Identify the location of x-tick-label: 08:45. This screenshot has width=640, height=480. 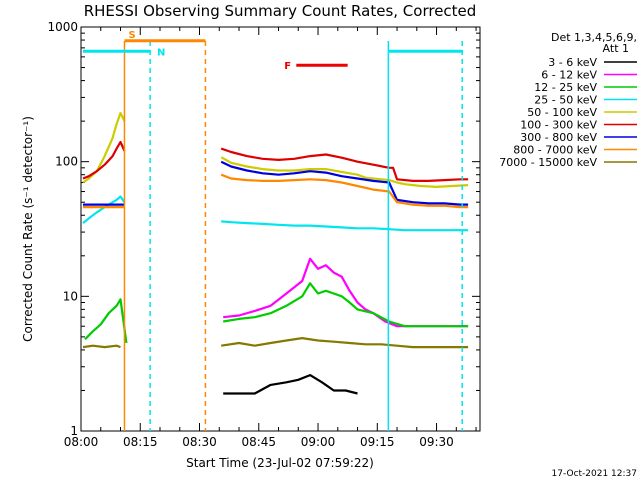
(258, 442).